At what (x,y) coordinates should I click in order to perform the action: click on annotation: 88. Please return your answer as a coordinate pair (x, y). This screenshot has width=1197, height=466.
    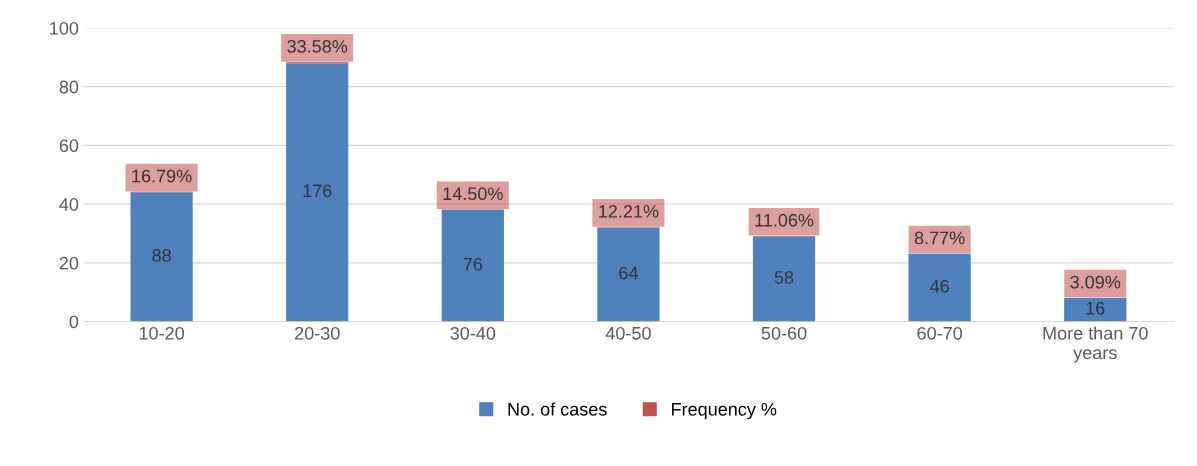
    Looking at the image, I should click on (161, 255).